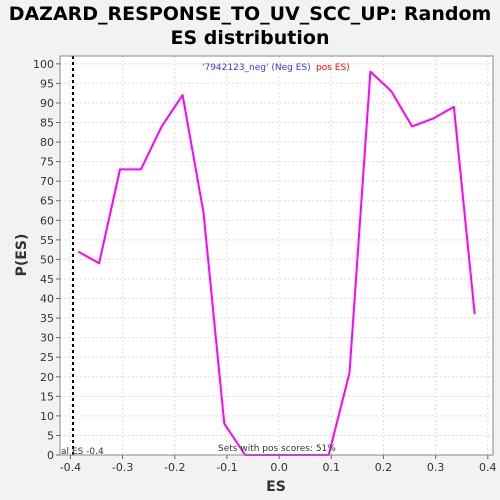 The height and width of the screenshot is (500, 500). I want to click on y-tick-label: 65, so click(47, 201).